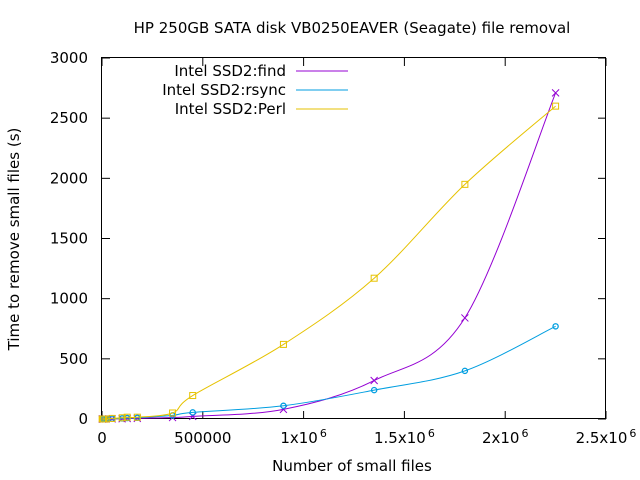 The image size is (640, 480). What do you see at coordinates (102, 438) in the screenshot?
I see `x-tick-label: 0` at bounding box center [102, 438].